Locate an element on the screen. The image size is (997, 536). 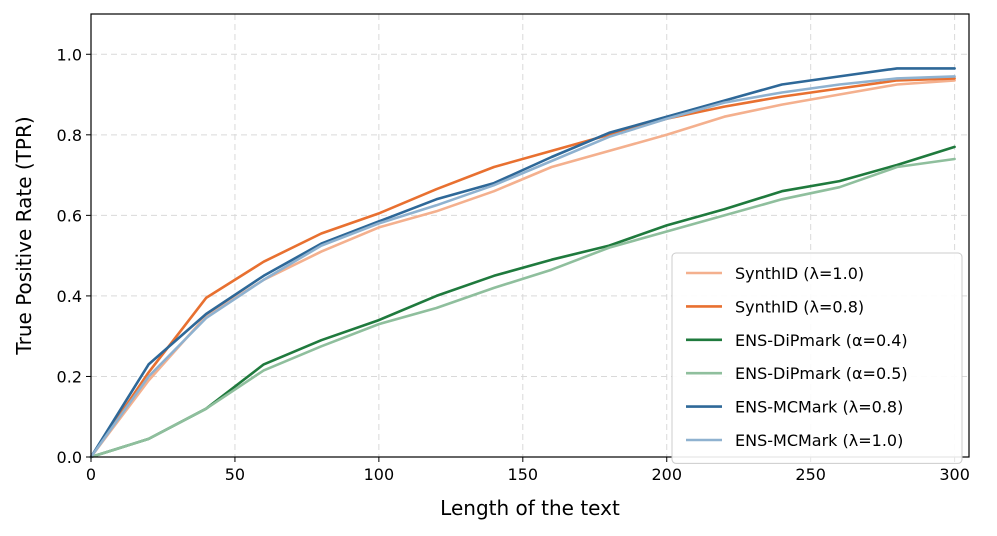
y-tick-label: 0.8 is located at coordinates (69, 135).